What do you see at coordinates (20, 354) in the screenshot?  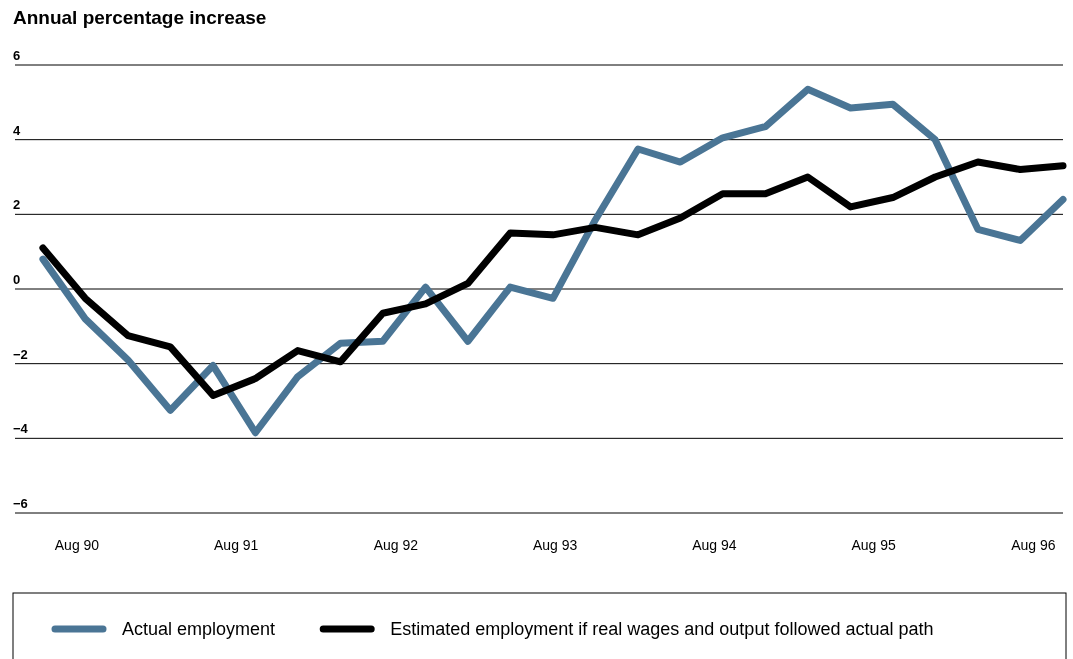 I see `y-tick-label: −2` at bounding box center [20, 354].